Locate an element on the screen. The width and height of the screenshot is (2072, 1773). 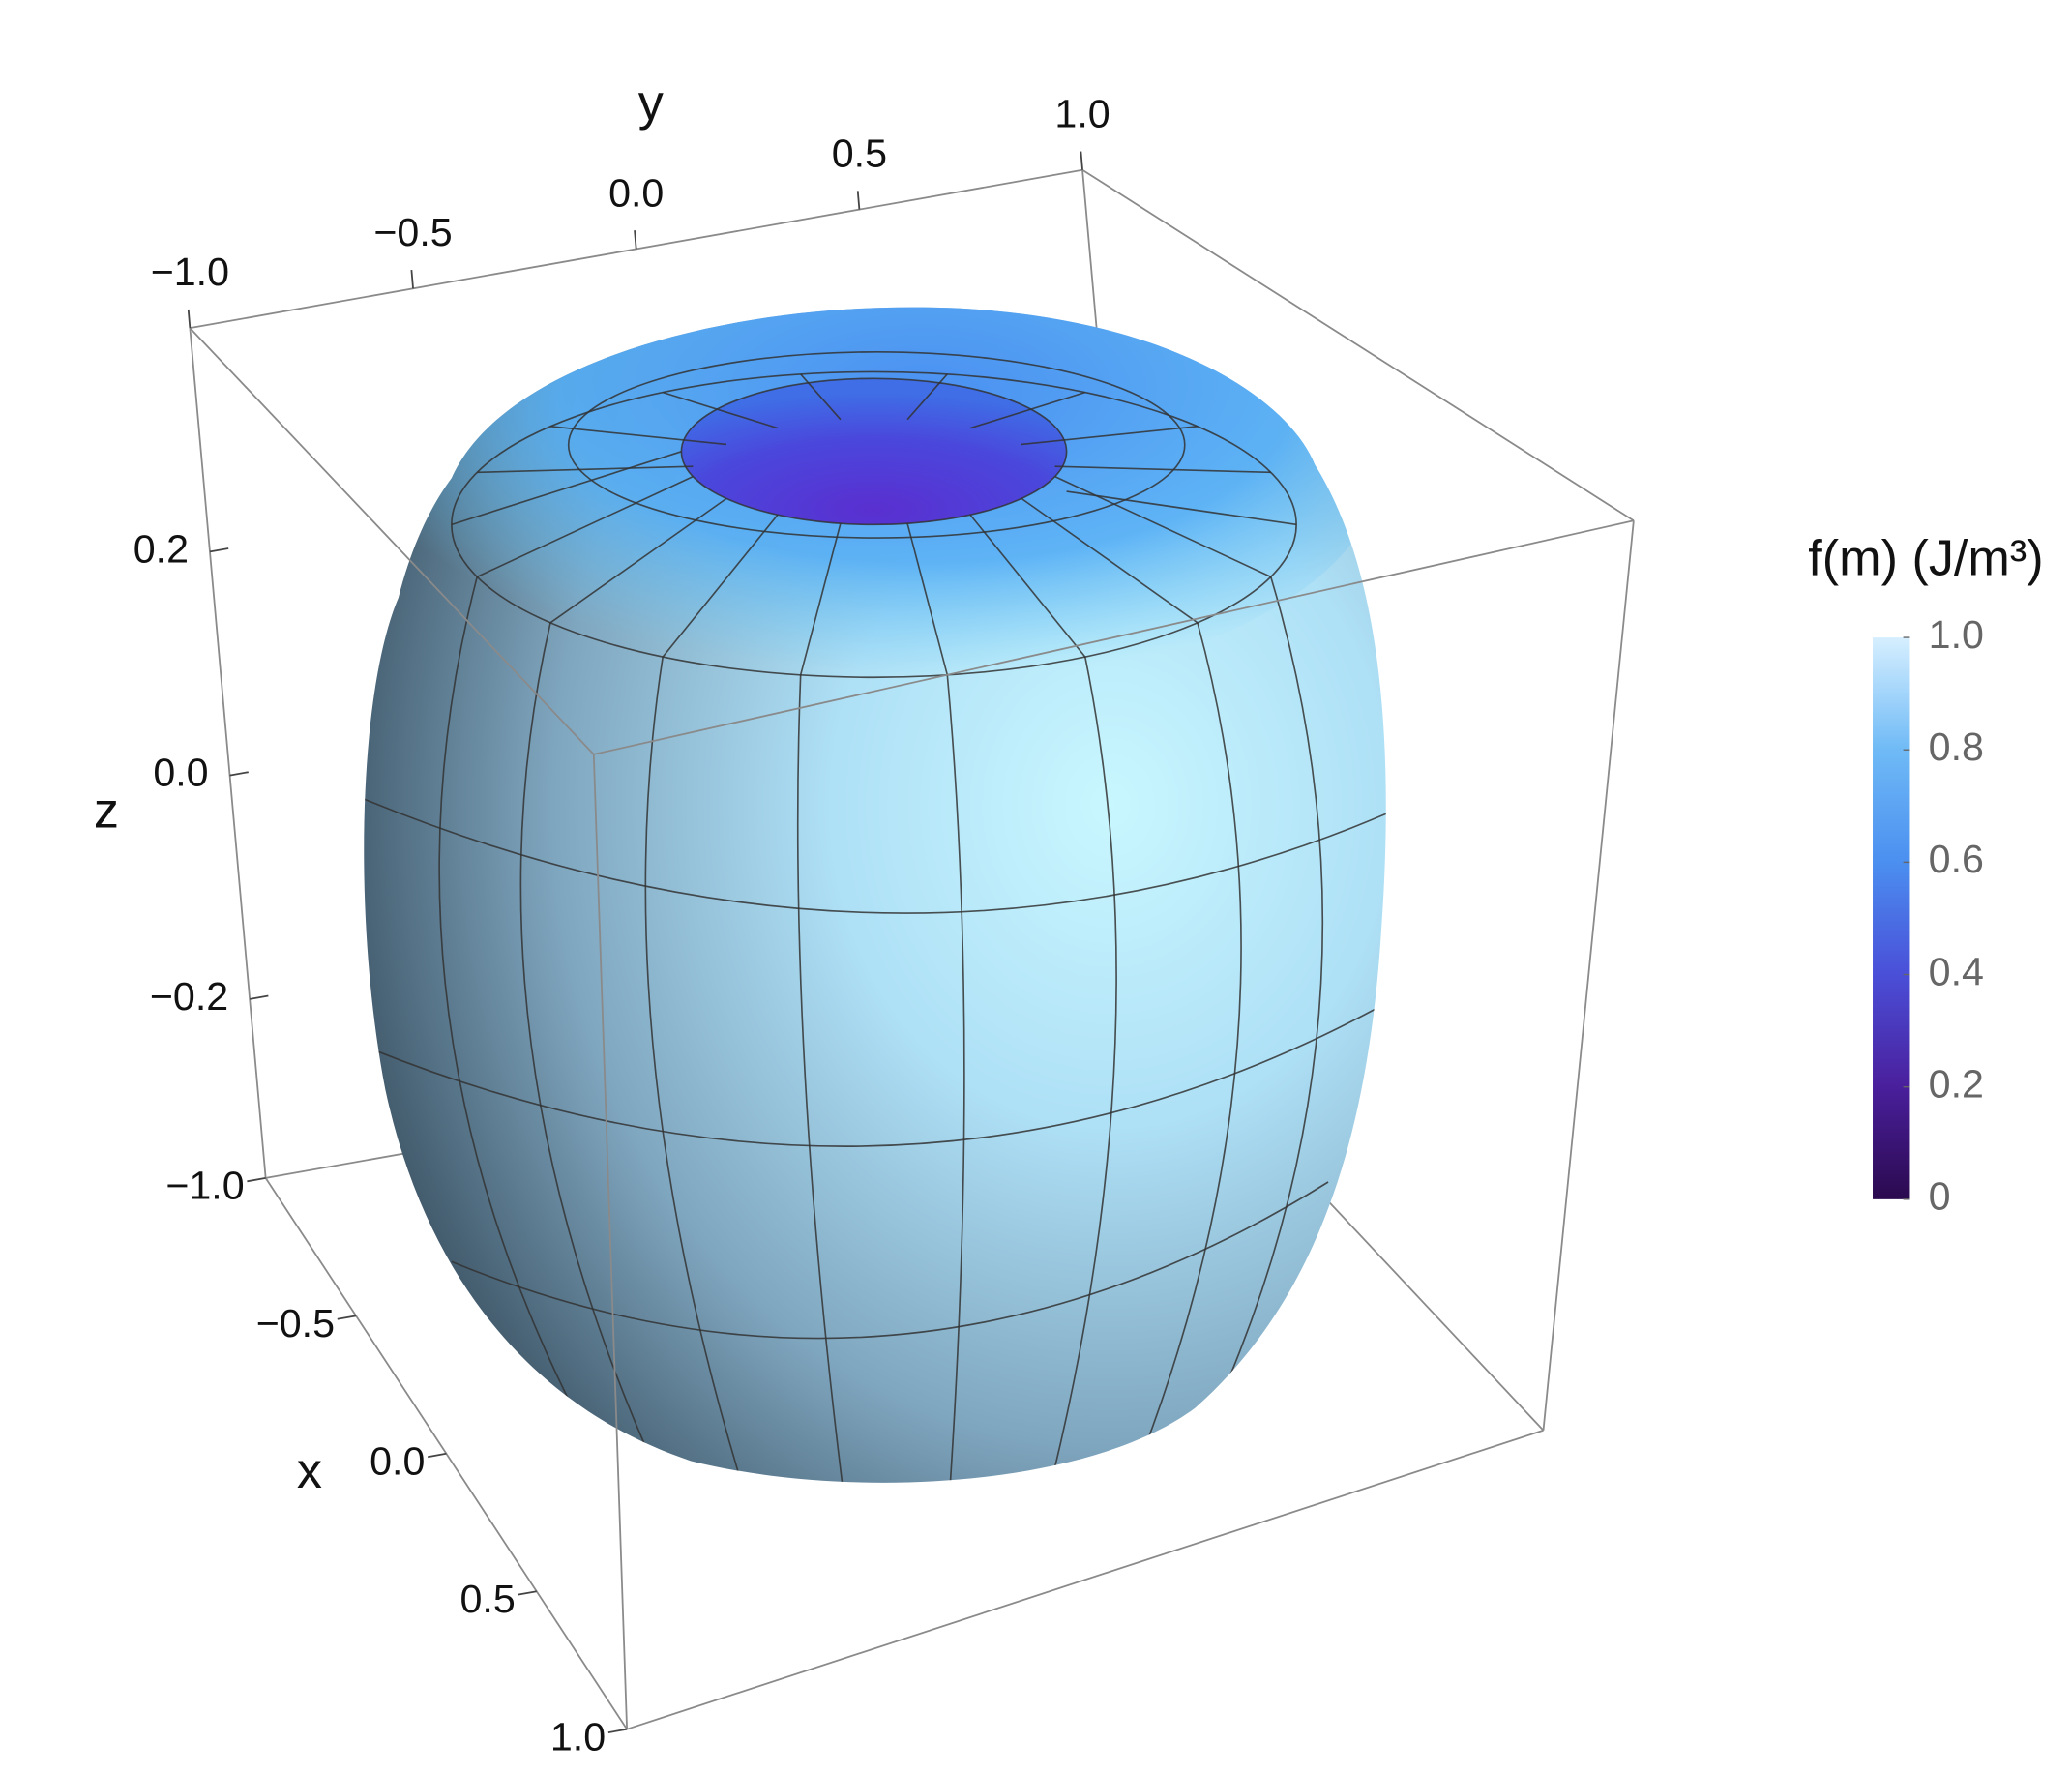
z-tick-label: 0.0 is located at coordinates (180, 773).